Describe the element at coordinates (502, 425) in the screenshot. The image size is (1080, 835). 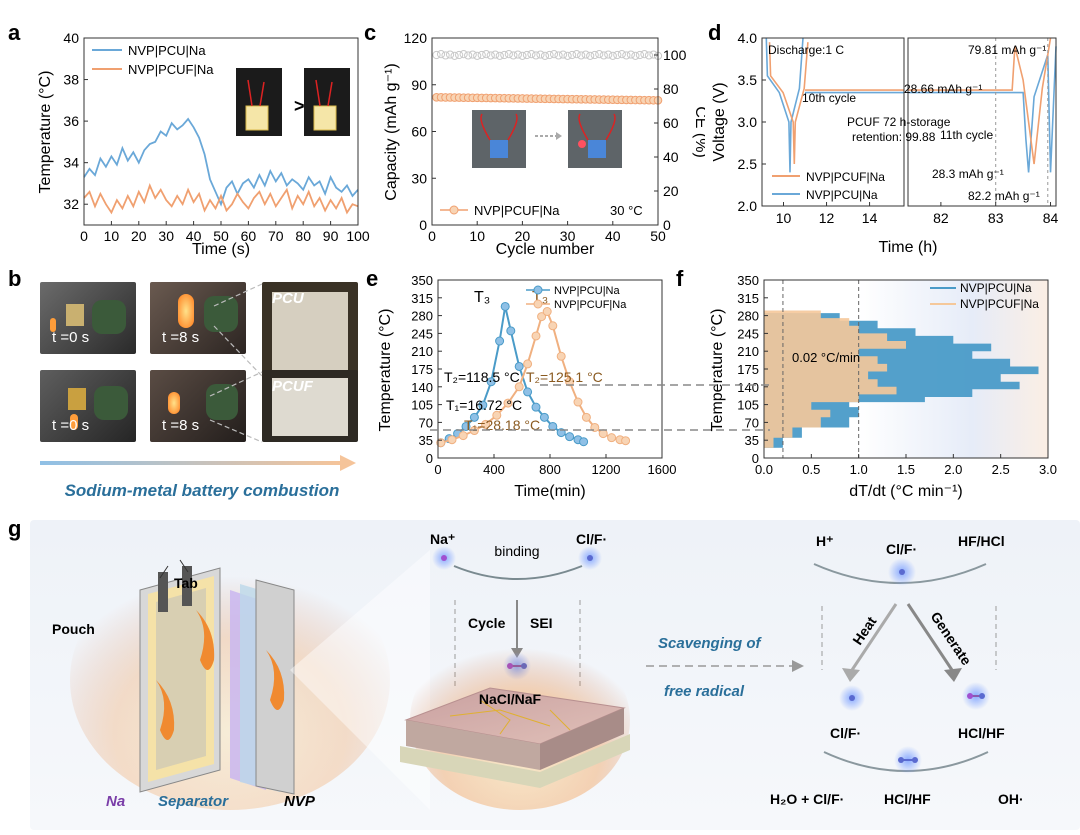
I see `e-ann-t1-b: T₁=28.18 °C` at that location.